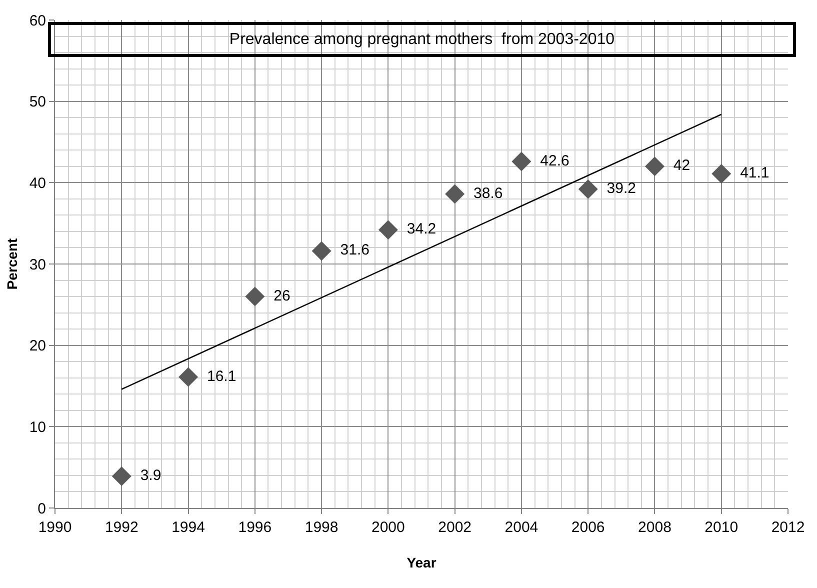 This screenshot has width=817, height=588. I want to click on data-label: 31.6, so click(351, 250).